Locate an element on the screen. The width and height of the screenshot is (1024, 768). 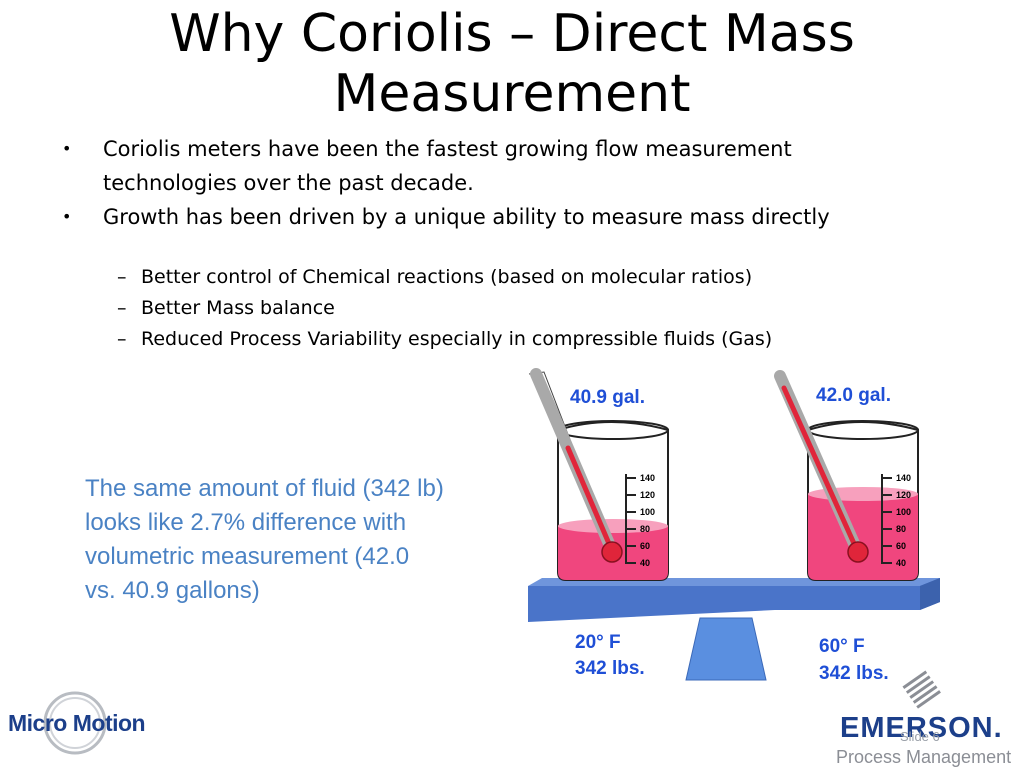
right-volume-label: 42.0 gal. is located at coordinates (853, 395).